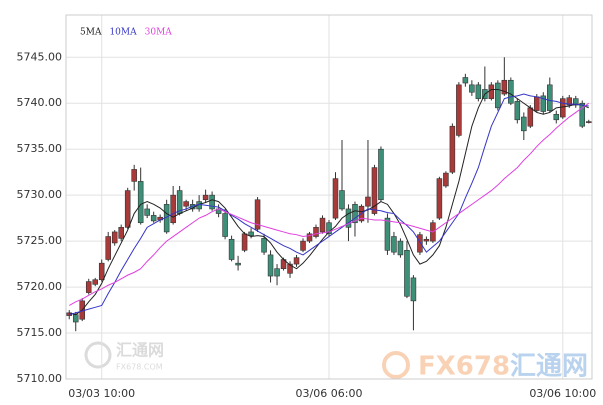 The height and width of the screenshot is (405, 603). I want to click on legend-entry: 30MA, so click(159, 33).